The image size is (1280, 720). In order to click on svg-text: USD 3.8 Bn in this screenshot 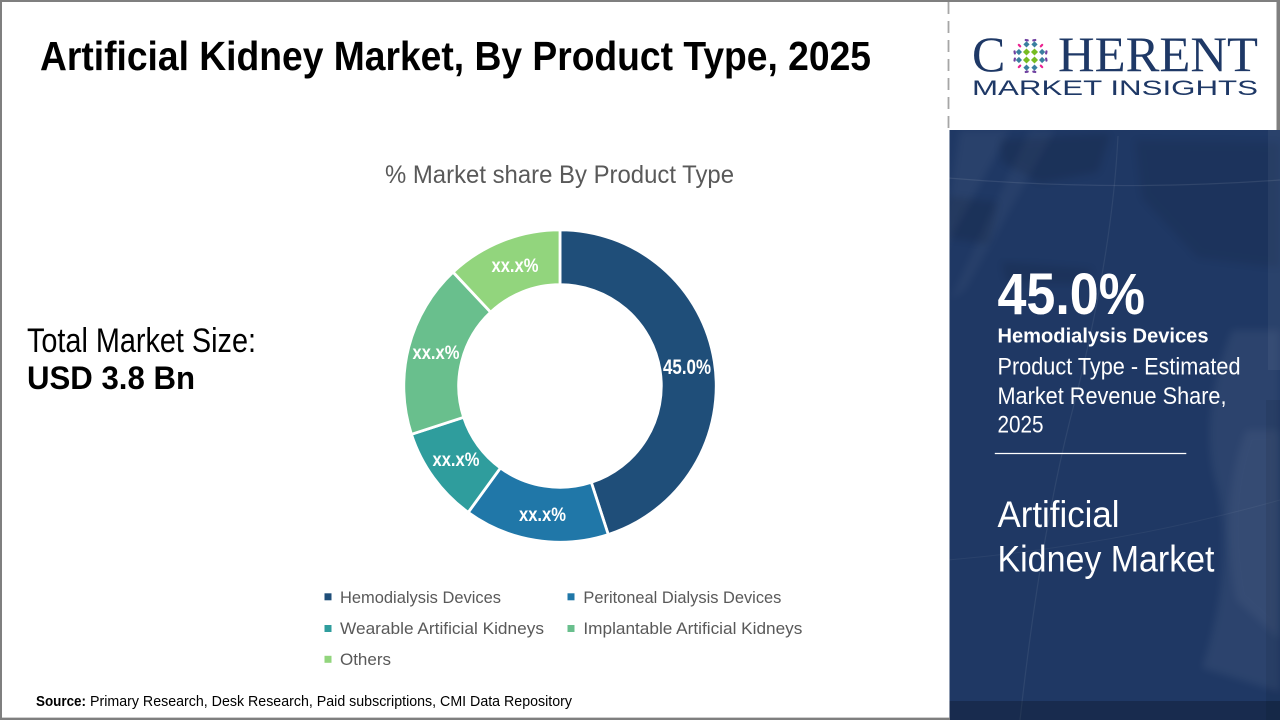, I will do `click(111, 378)`.